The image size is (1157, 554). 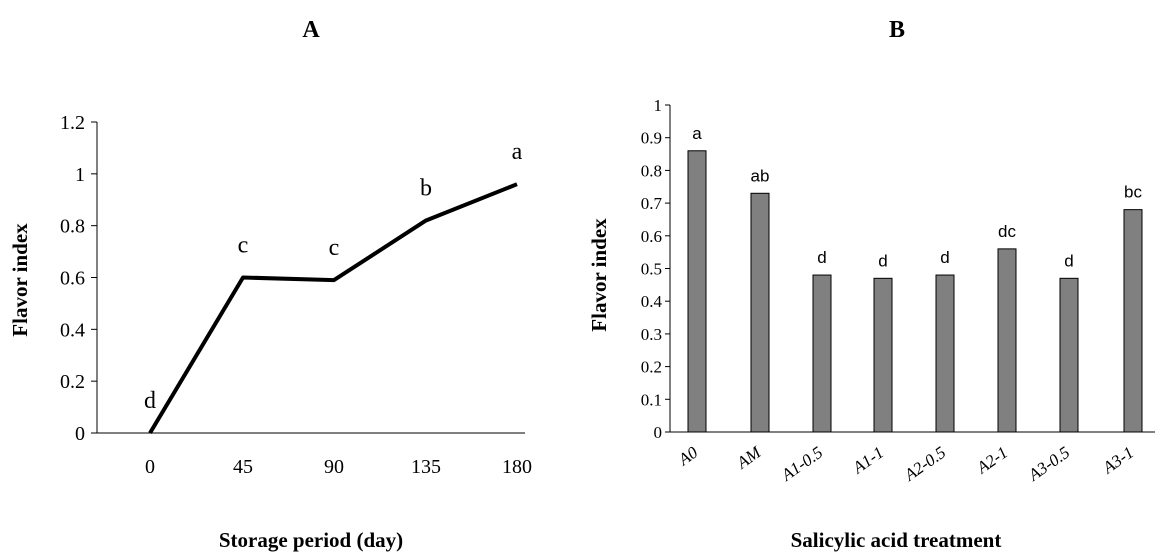 What do you see at coordinates (651, 170) in the screenshot?
I see `panel-b-y-tick-label: 0.8` at bounding box center [651, 170].